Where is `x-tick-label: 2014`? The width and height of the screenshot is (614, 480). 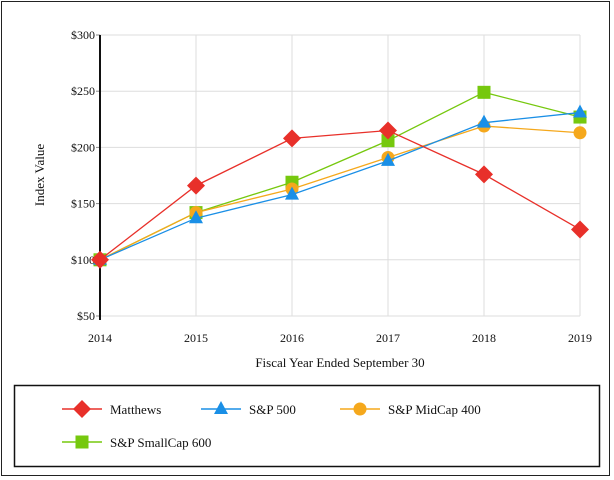 x-tick-label: 2014 is located at coordinates (100, 338).